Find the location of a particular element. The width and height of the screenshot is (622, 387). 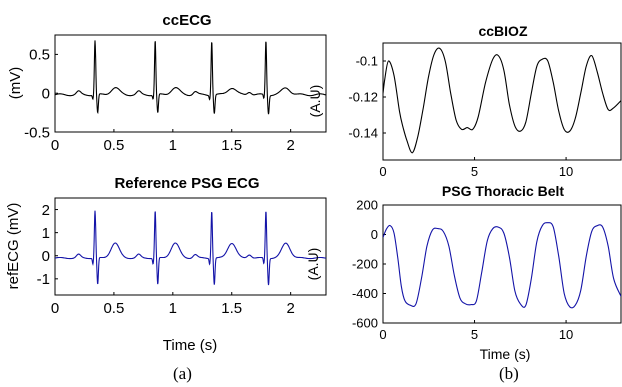

y-tick-label: -0.1 is located at coordinates (367, 61).